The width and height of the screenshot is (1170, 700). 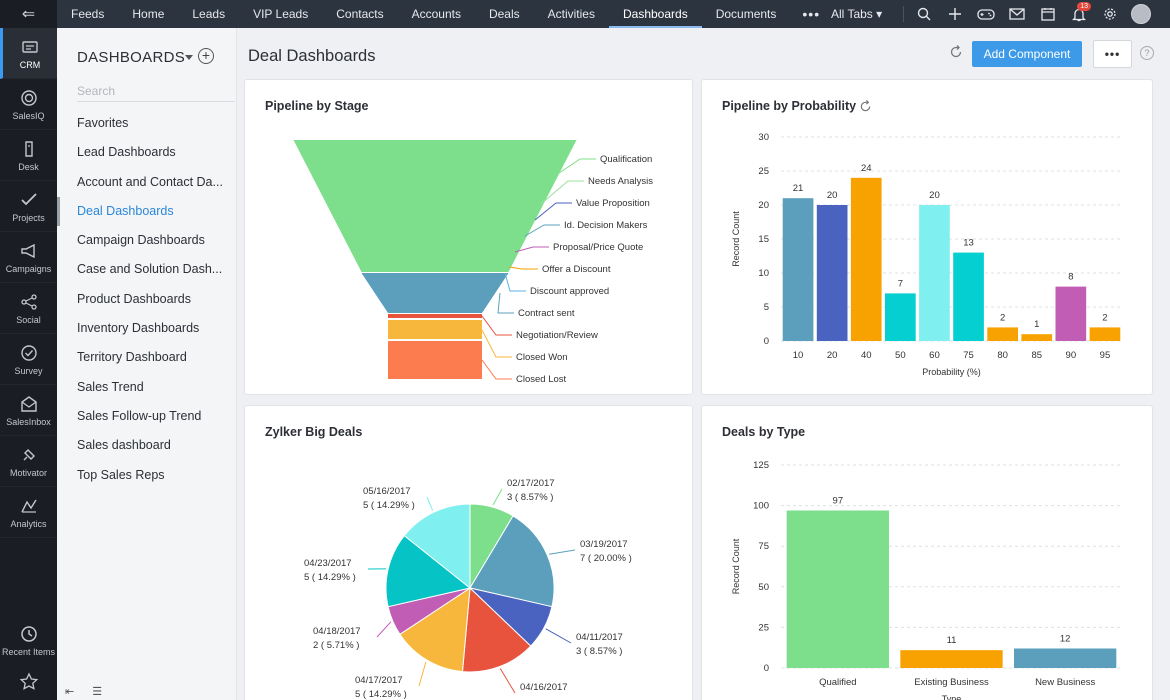 I want to click on x-tick-label: New Business, so click(x=1065, y=682).